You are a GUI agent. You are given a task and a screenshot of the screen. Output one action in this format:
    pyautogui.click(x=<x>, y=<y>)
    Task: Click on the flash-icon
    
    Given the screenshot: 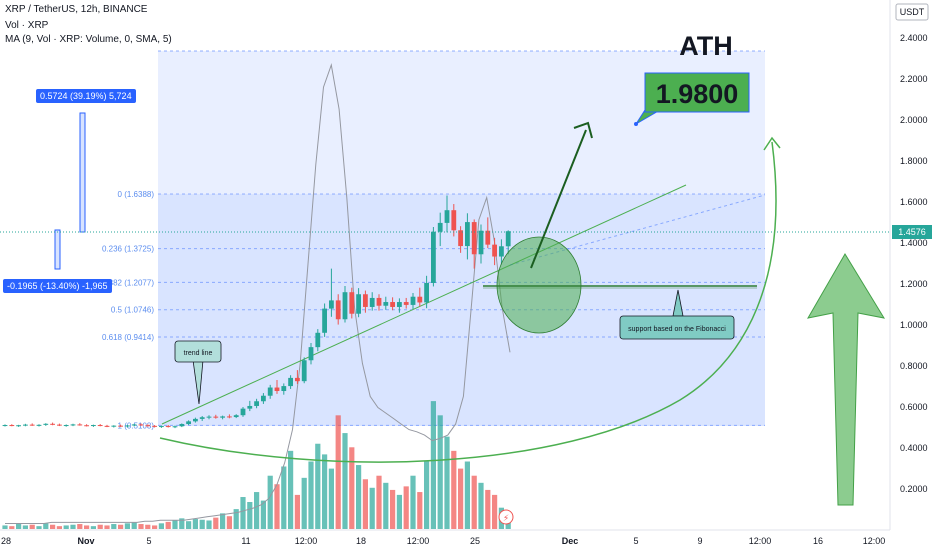 What is the action you would take?
    pyautogui.click(x=506, y=517)
    